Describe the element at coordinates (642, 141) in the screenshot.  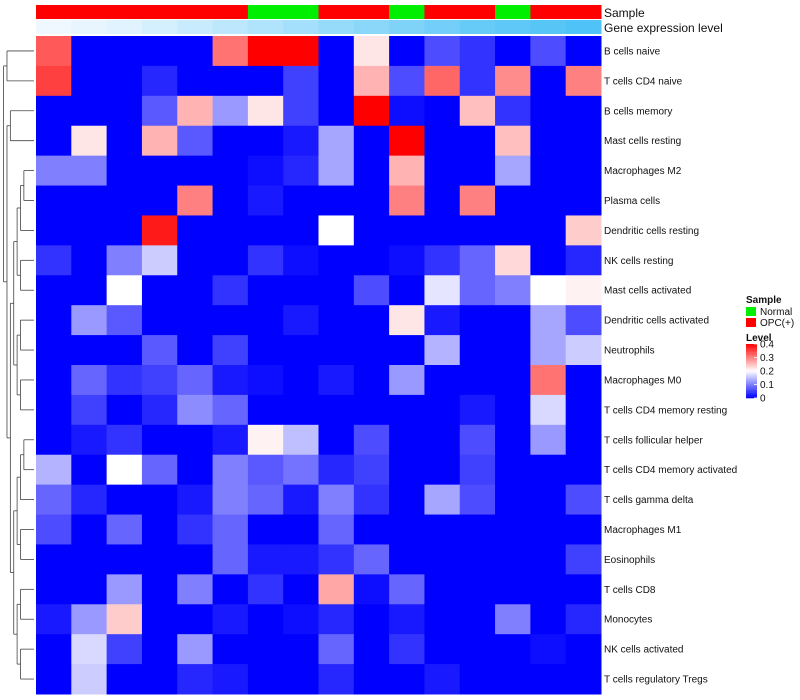
I see `row-label: Mast cells resting` at that location.